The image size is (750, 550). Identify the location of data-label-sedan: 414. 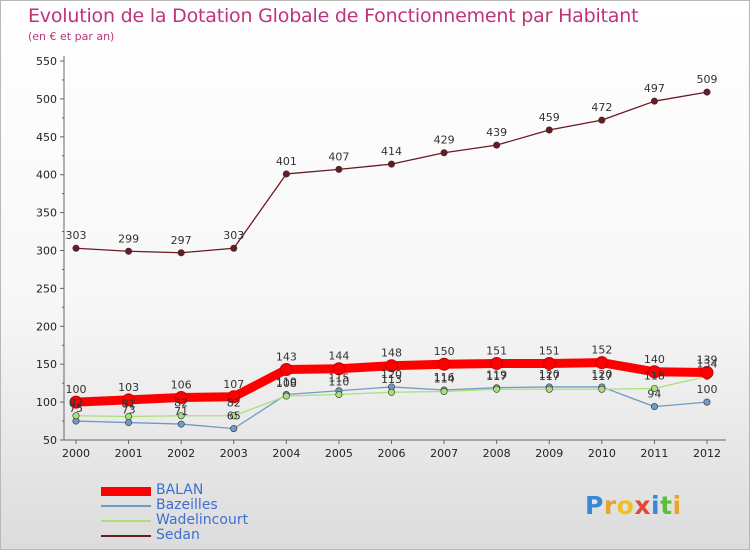
(391, 151).